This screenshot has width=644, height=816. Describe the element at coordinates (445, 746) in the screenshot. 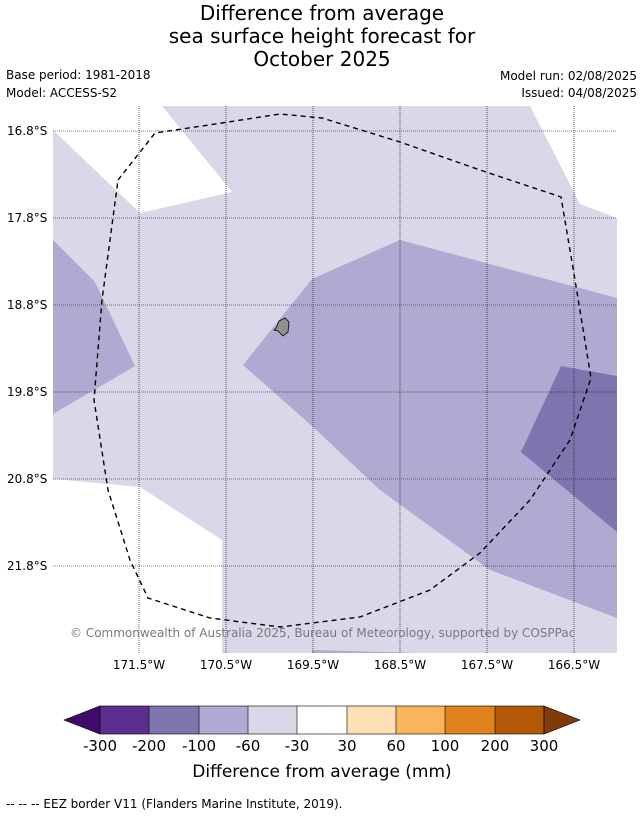

I see `colorbar-tick-8: 100` at that location.